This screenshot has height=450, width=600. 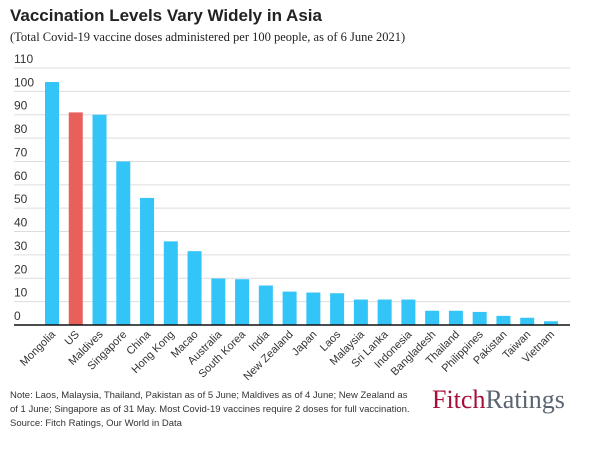 I want to click on y-tick-label: 110, so click(x=23, y=59).